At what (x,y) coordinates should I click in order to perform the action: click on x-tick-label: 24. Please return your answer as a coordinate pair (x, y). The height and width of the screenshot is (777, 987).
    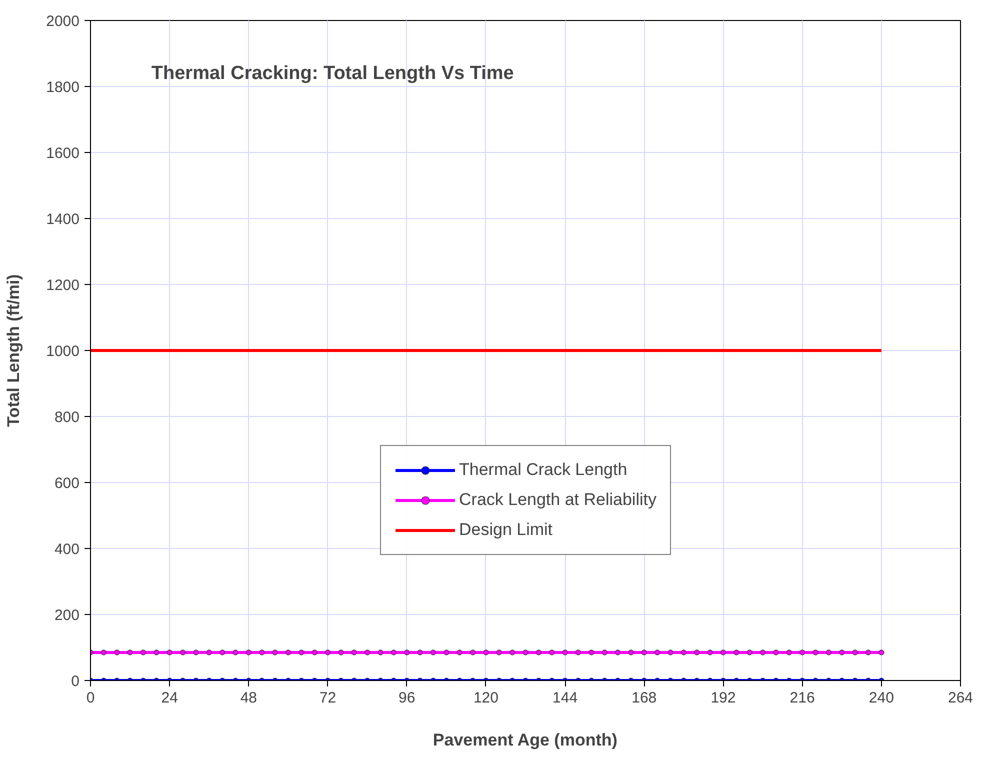
    Looking at the image, I should click on (169, 698).